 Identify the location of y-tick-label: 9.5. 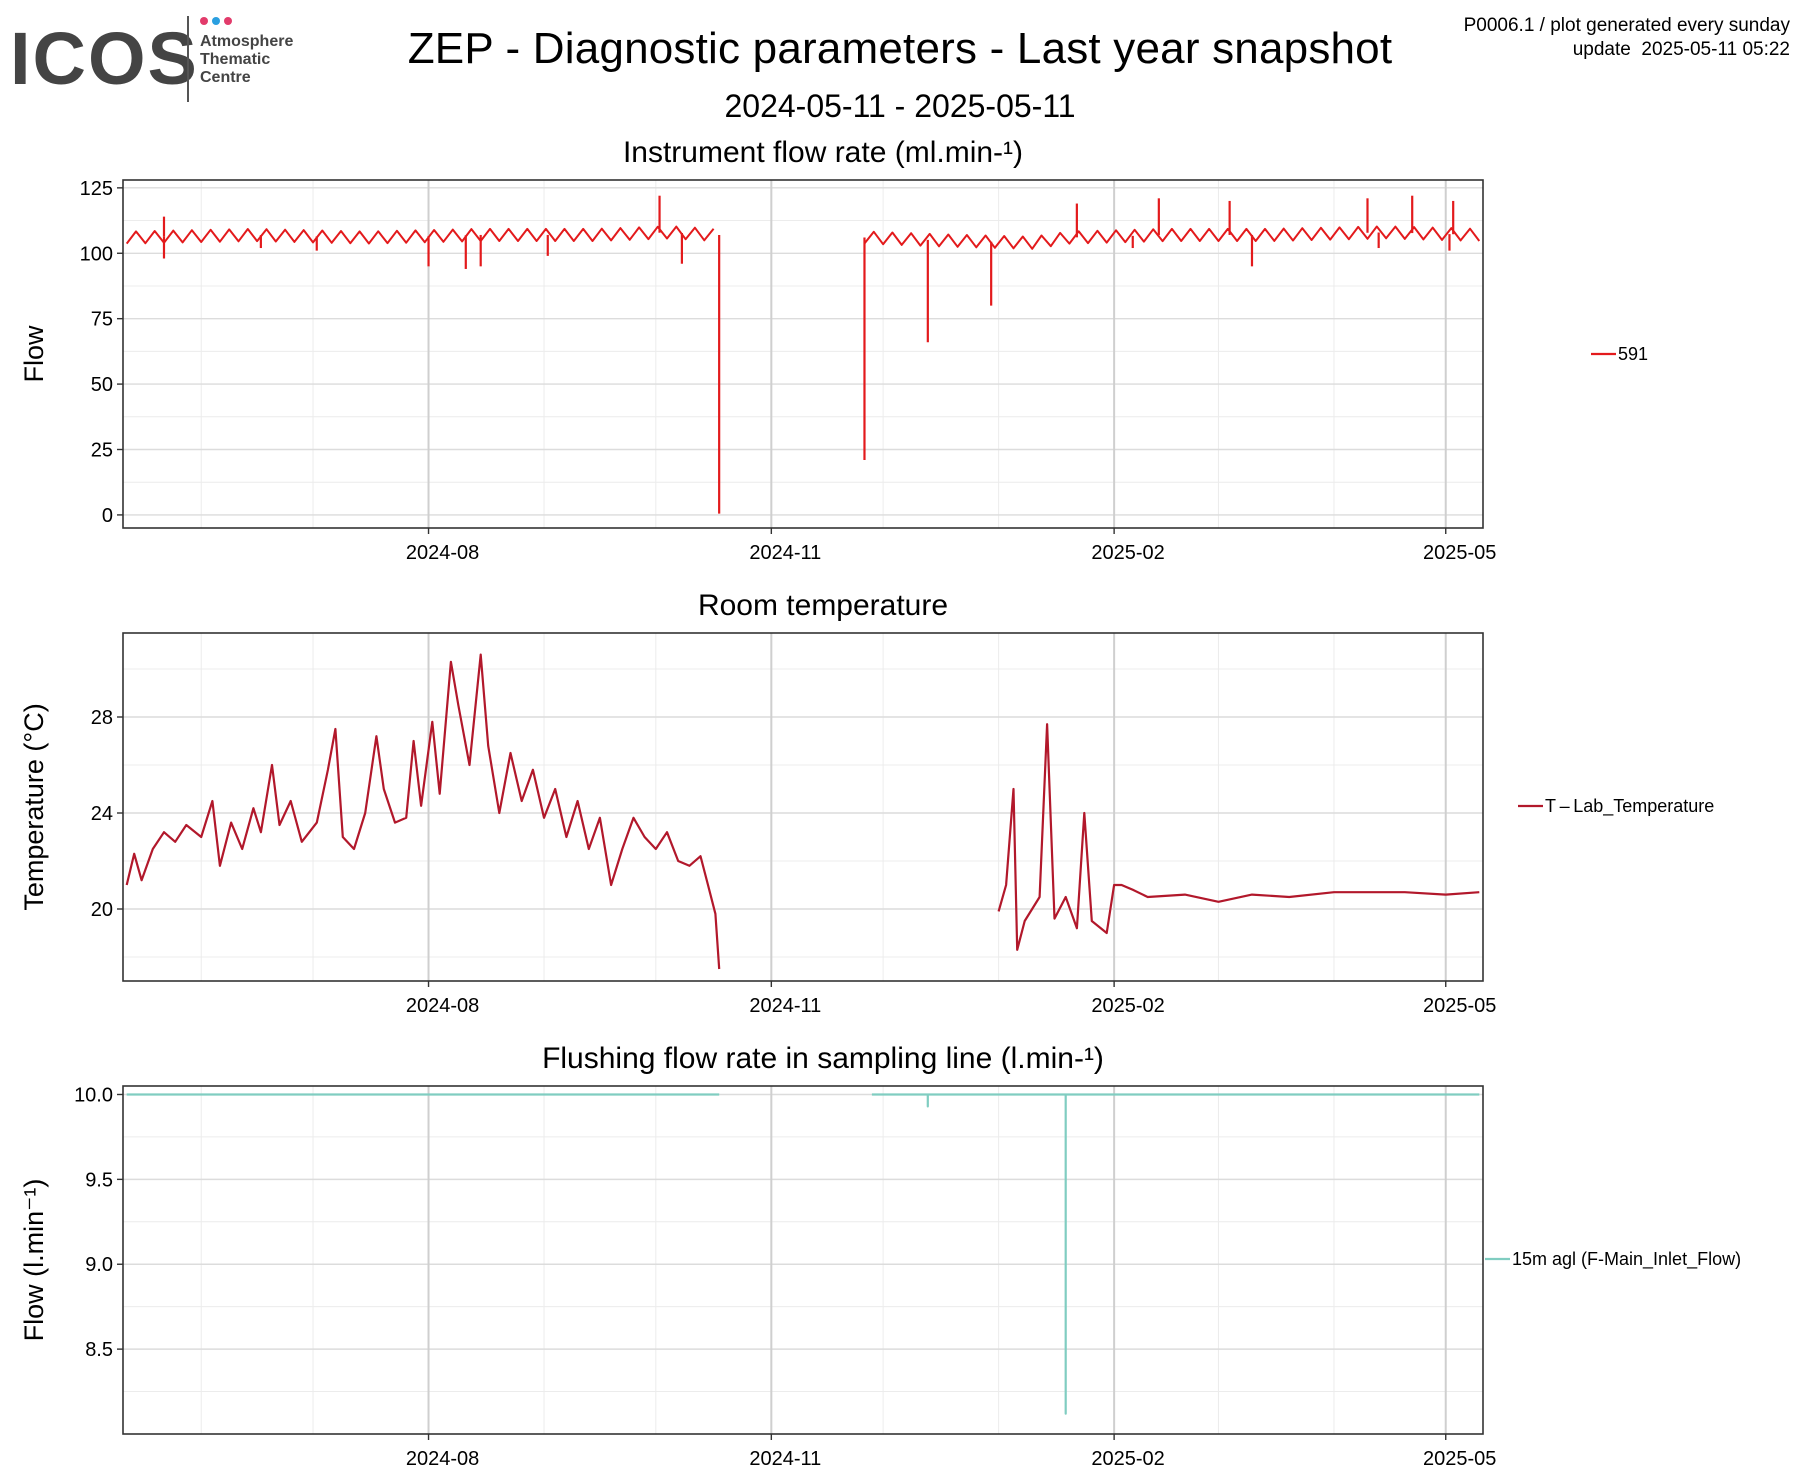
(99, 1180).